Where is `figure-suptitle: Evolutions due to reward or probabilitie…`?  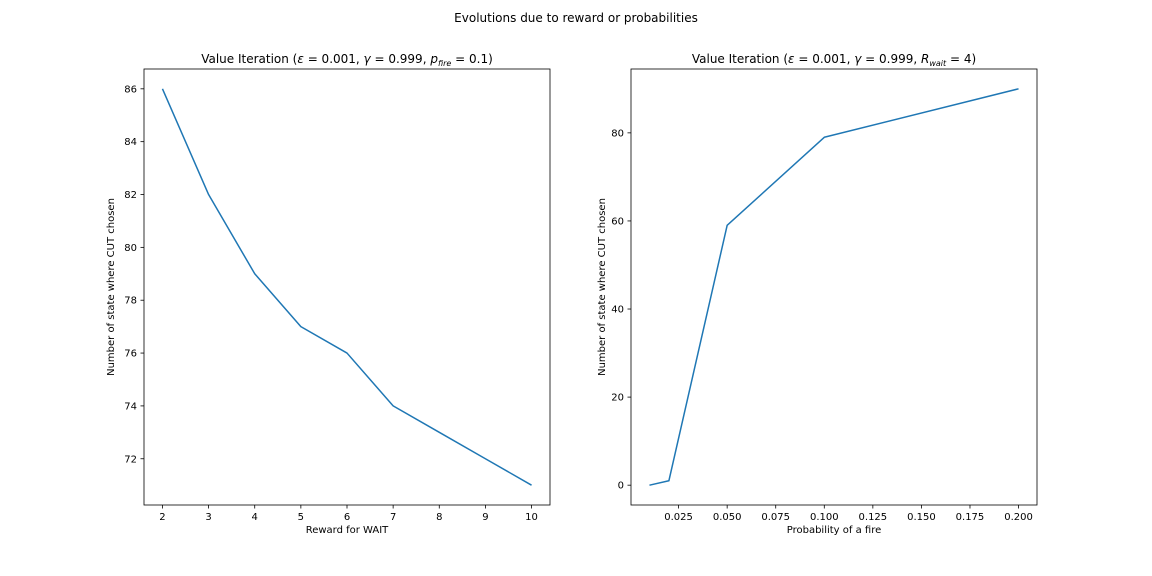
figure-suptitle: Evolutions due to reward or probabilitie… is located at coordinates (576, 18).